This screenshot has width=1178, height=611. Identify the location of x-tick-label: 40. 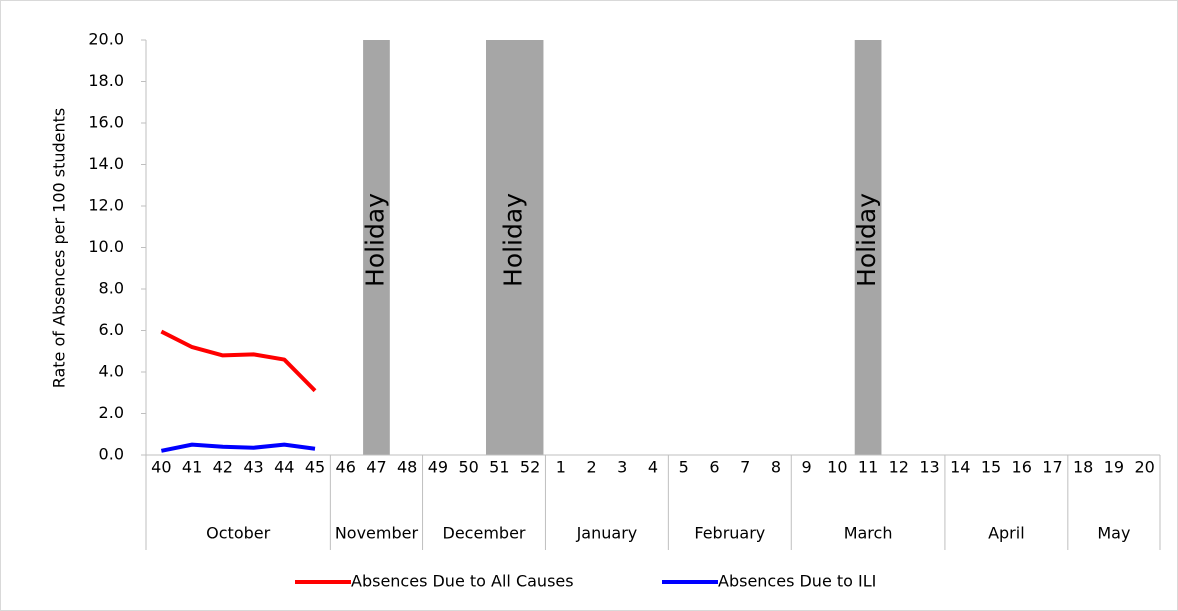
(161, 467).